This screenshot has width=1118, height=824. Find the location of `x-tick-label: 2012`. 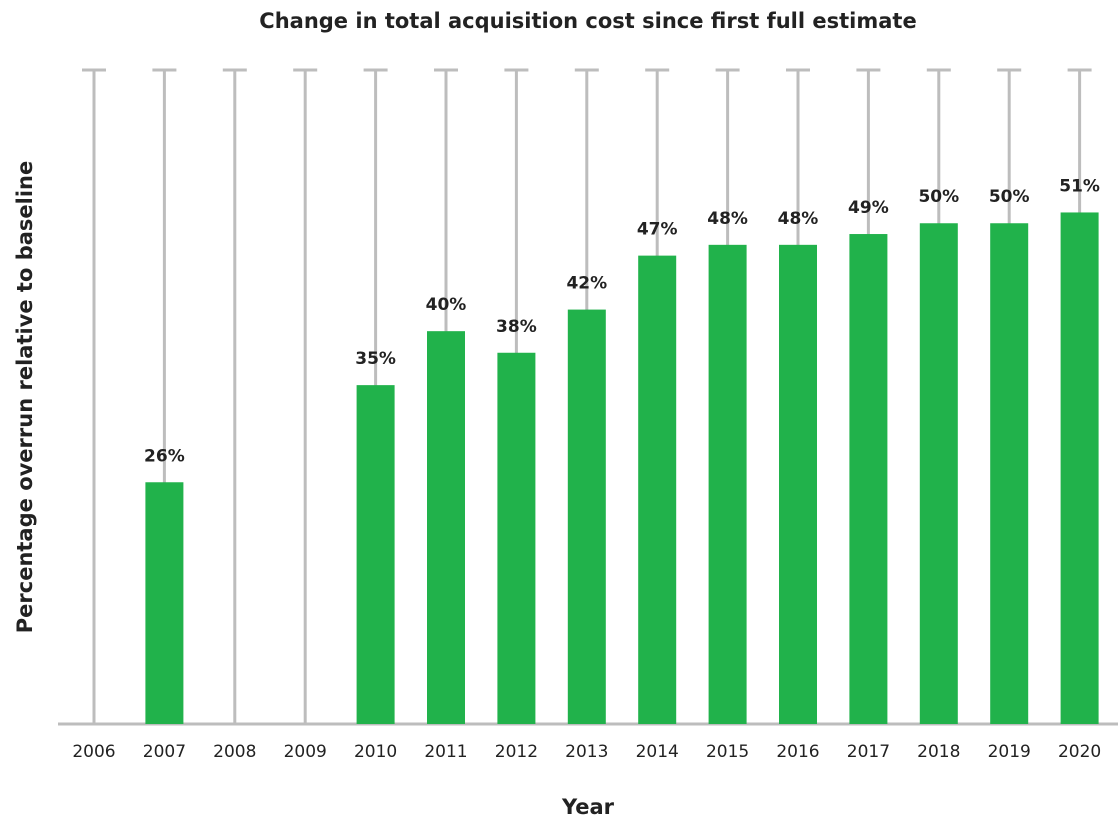

x-tick-label: 2012 is located at coordinates (516, 752).